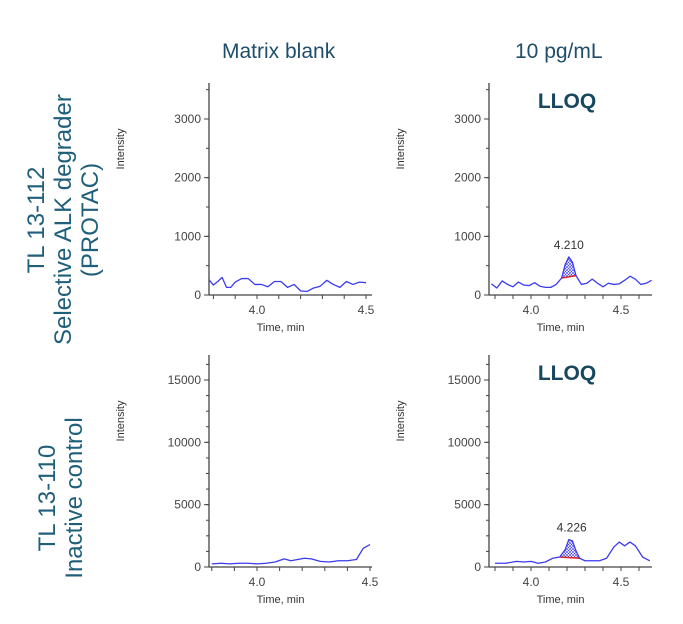 This screenshot has width=683, height=624. What do you see at coordinates (569, 245) in the screenshot?
I see `retention-time-label: 4.210` at bounding box center [569, 245].